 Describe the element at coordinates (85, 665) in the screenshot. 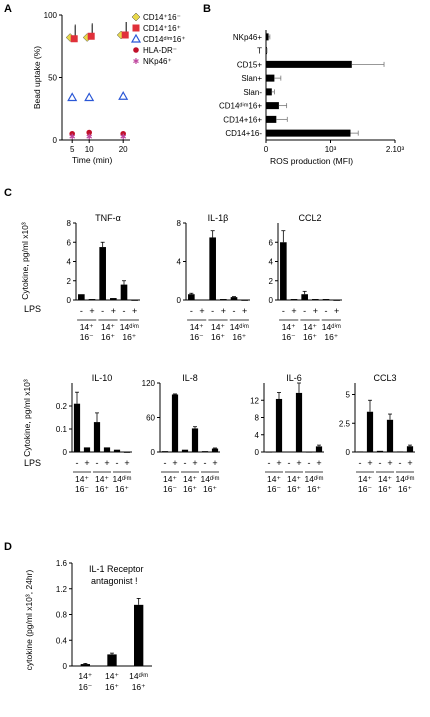

I see `bar-d` at that location.